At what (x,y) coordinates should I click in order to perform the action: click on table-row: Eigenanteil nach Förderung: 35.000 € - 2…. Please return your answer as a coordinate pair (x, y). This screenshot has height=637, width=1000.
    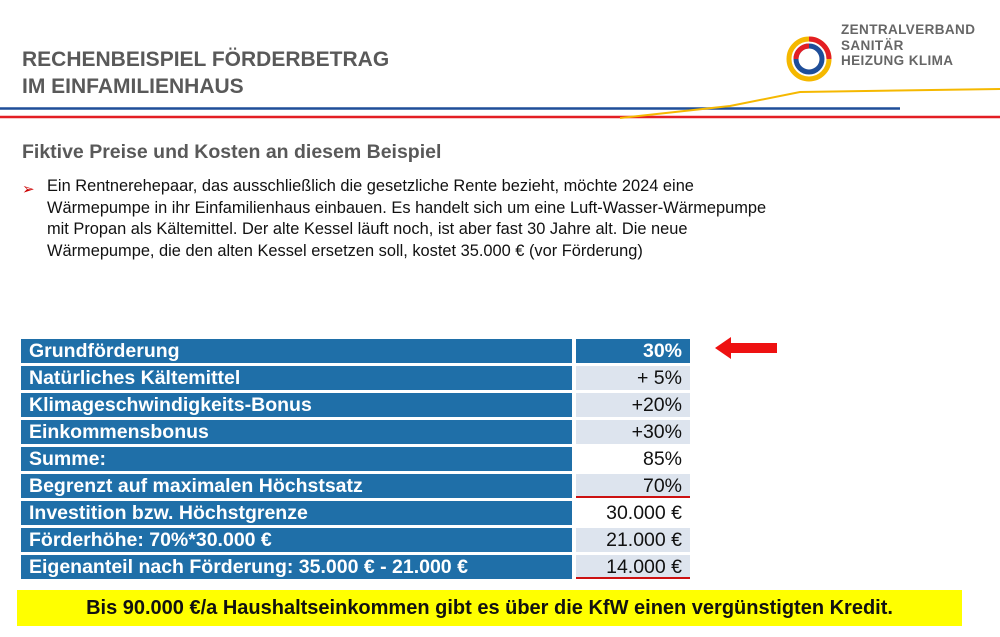
    Looking at the image, I should click on (355, 567).